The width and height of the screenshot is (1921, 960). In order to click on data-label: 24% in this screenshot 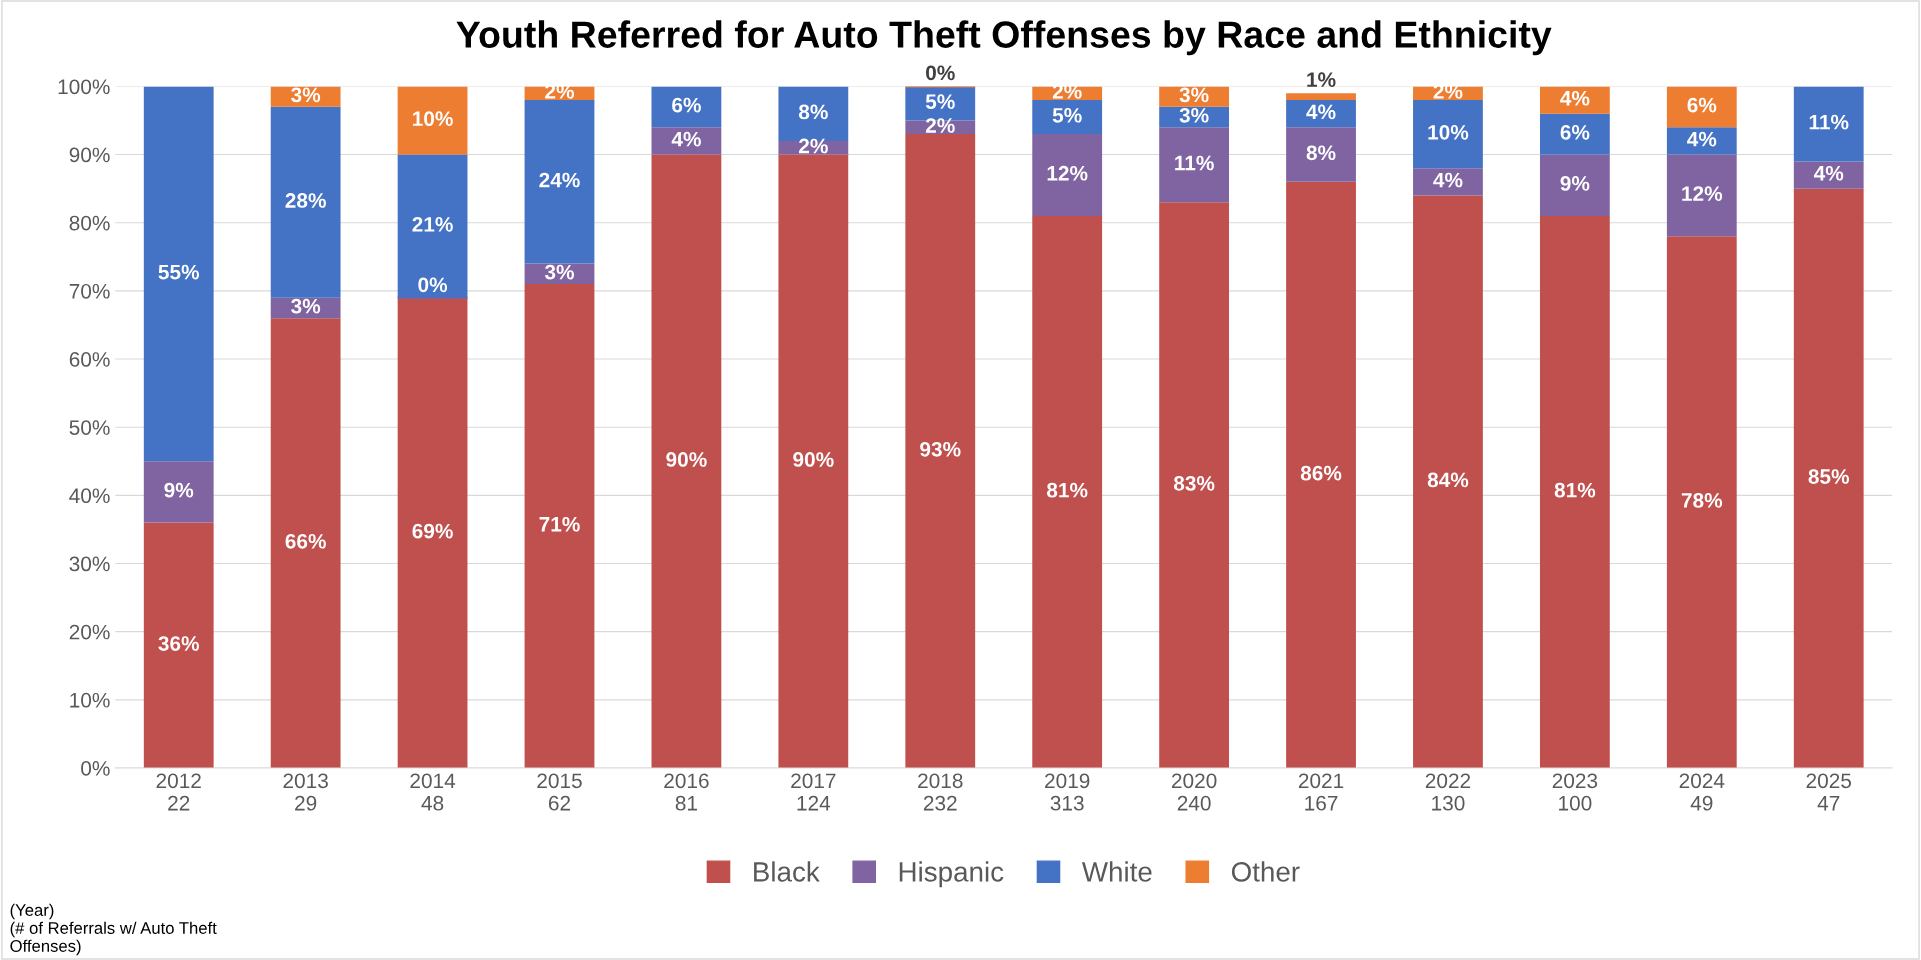, I will do `click(559, 180)`.